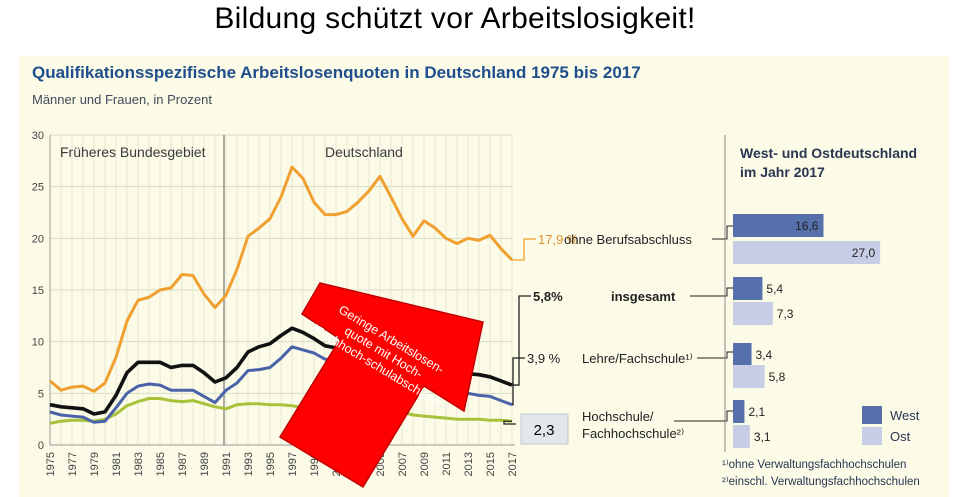  What do you see at coordinates (281, 411) in the screenshot?
I see `line-series` at bounding box center [281, 411].